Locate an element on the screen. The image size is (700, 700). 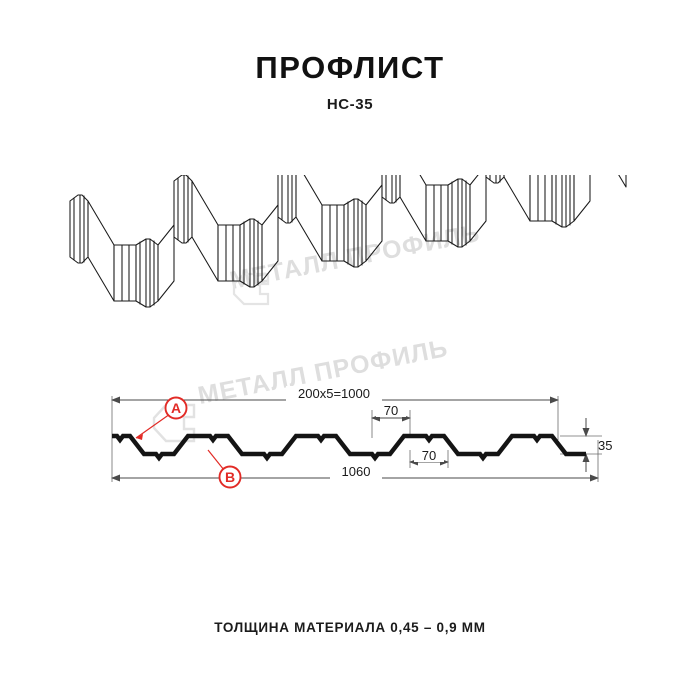
dimension-label-height: 35 is located at coordinates (605, 445).